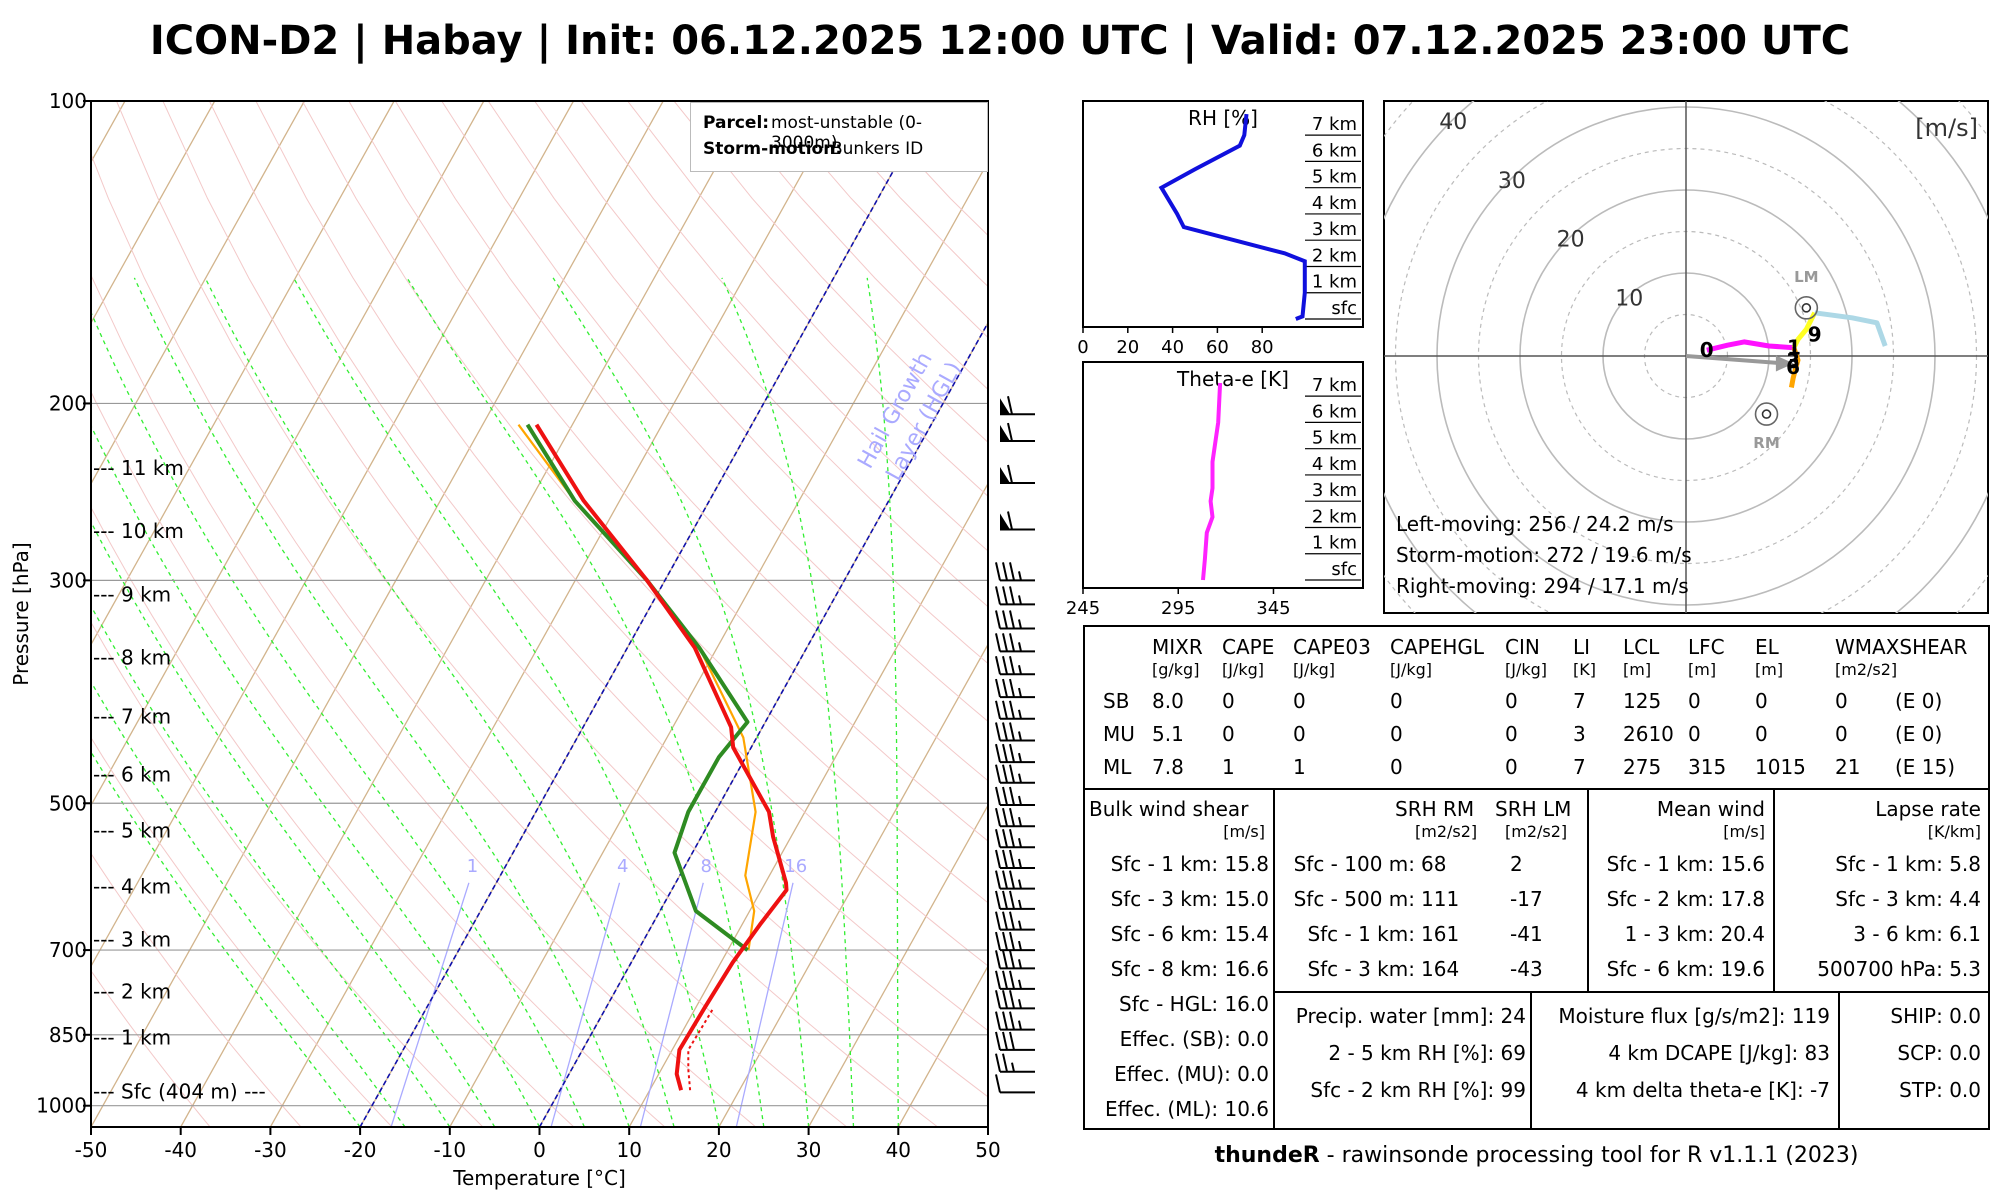 Image resolution: width=2000 pixels, height=1200 pixels. What do you see at coordinates (877, 149) in the screenshot?
I see `storm-motion-value: Bunkers ID` at bounding box center [877, 149].